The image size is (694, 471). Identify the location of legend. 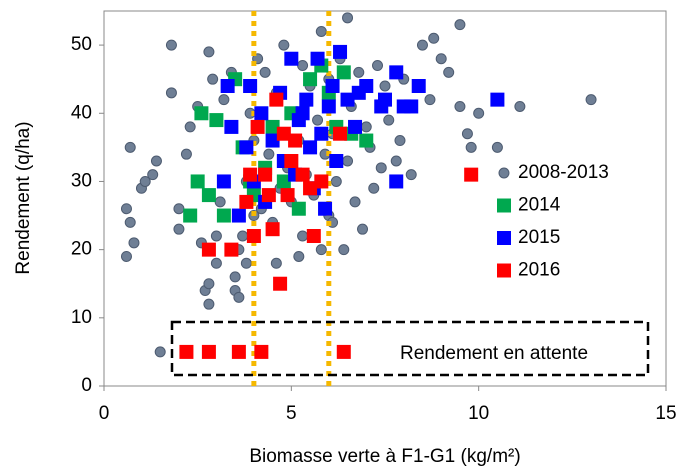
(576, 222).